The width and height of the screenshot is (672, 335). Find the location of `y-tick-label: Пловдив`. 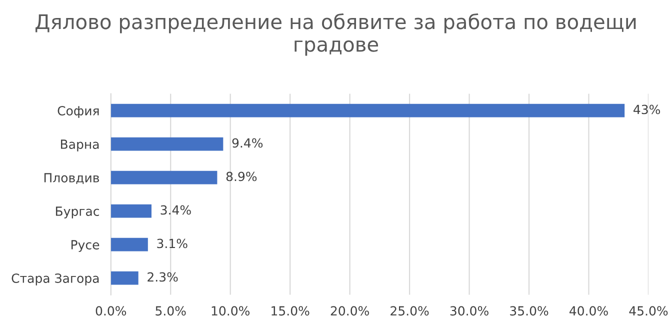

y-tick-label: Пловдив is located at coordinates (72, 178).